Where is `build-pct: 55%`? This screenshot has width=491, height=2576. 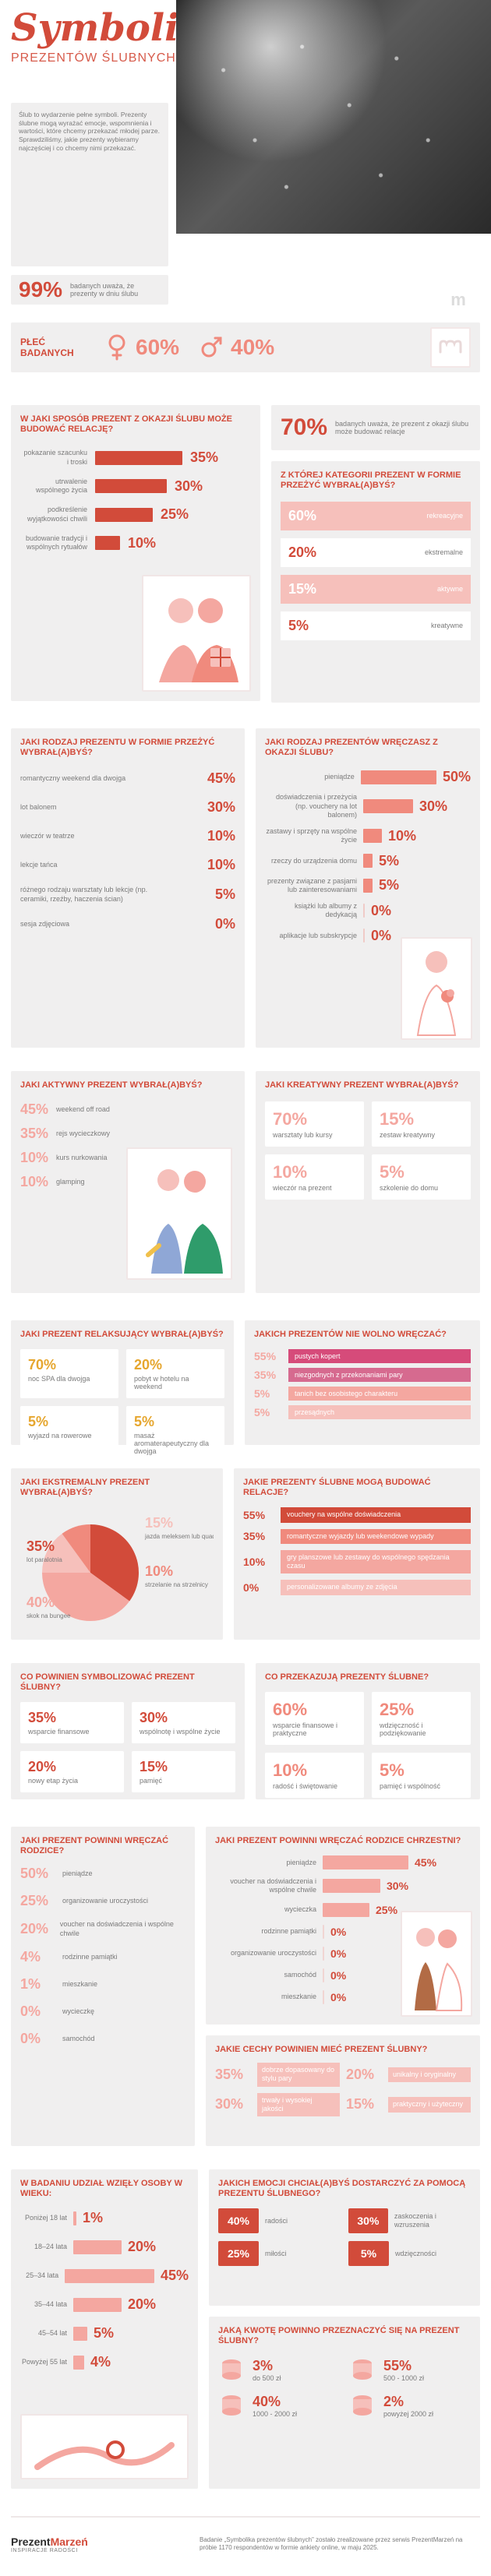 build-pct: 55% is located at coordinates (254, 1515).